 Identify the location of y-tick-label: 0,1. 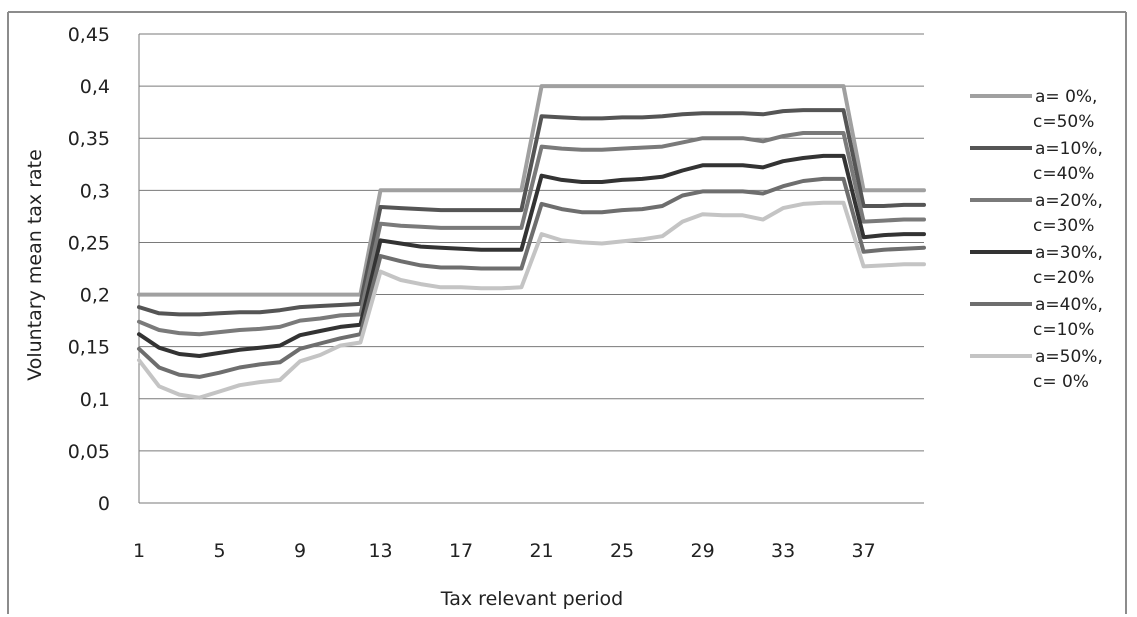
(95, 400).